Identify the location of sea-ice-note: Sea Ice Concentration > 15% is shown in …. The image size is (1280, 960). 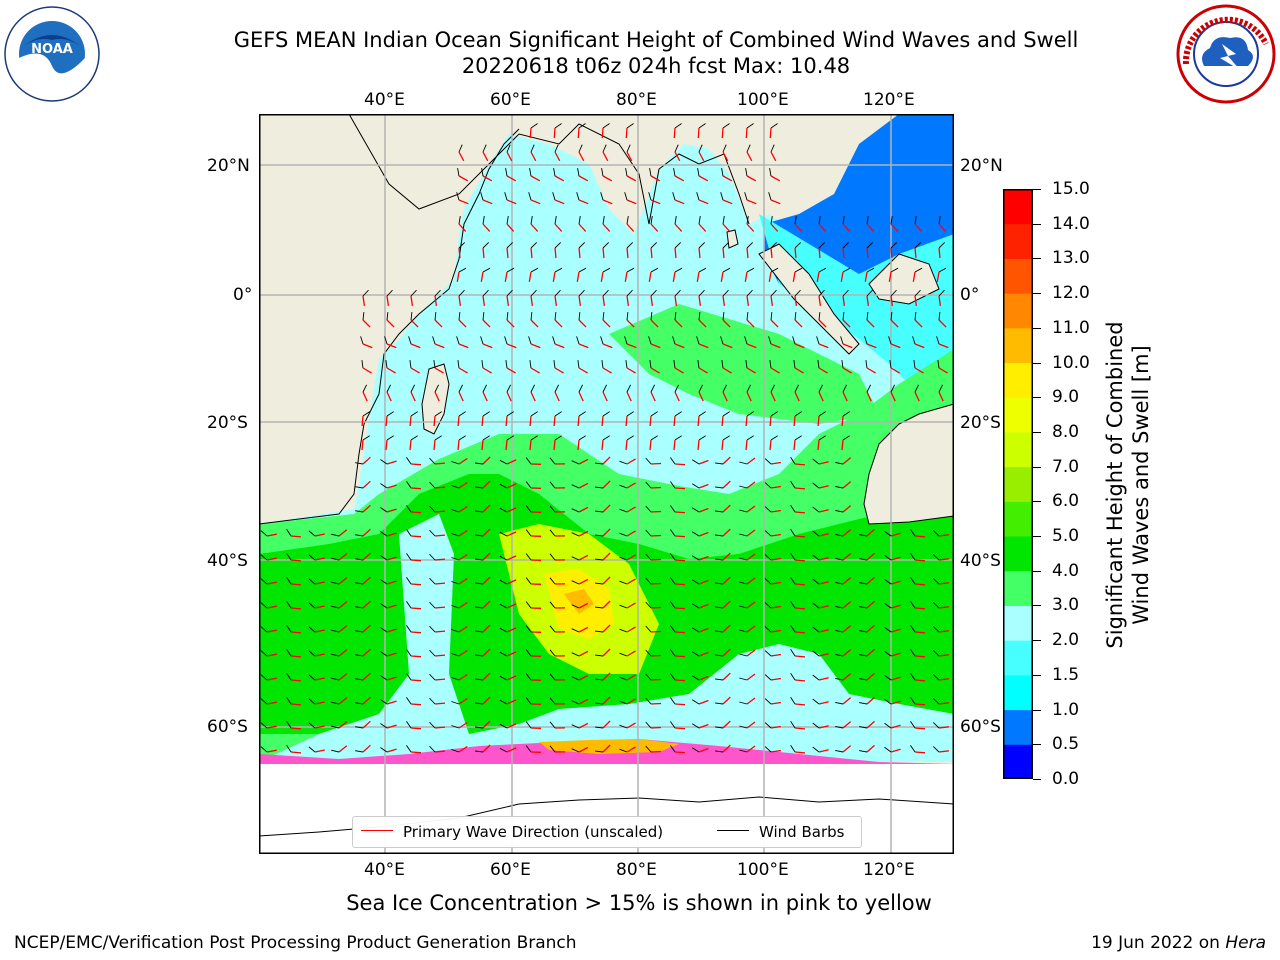
(639, 903).